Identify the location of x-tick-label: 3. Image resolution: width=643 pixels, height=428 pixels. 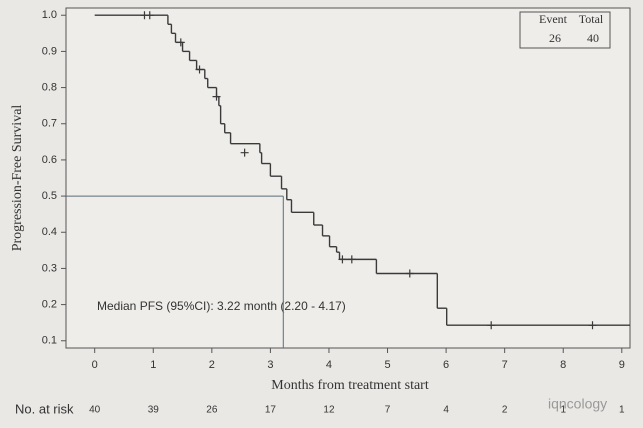
(270, 365).